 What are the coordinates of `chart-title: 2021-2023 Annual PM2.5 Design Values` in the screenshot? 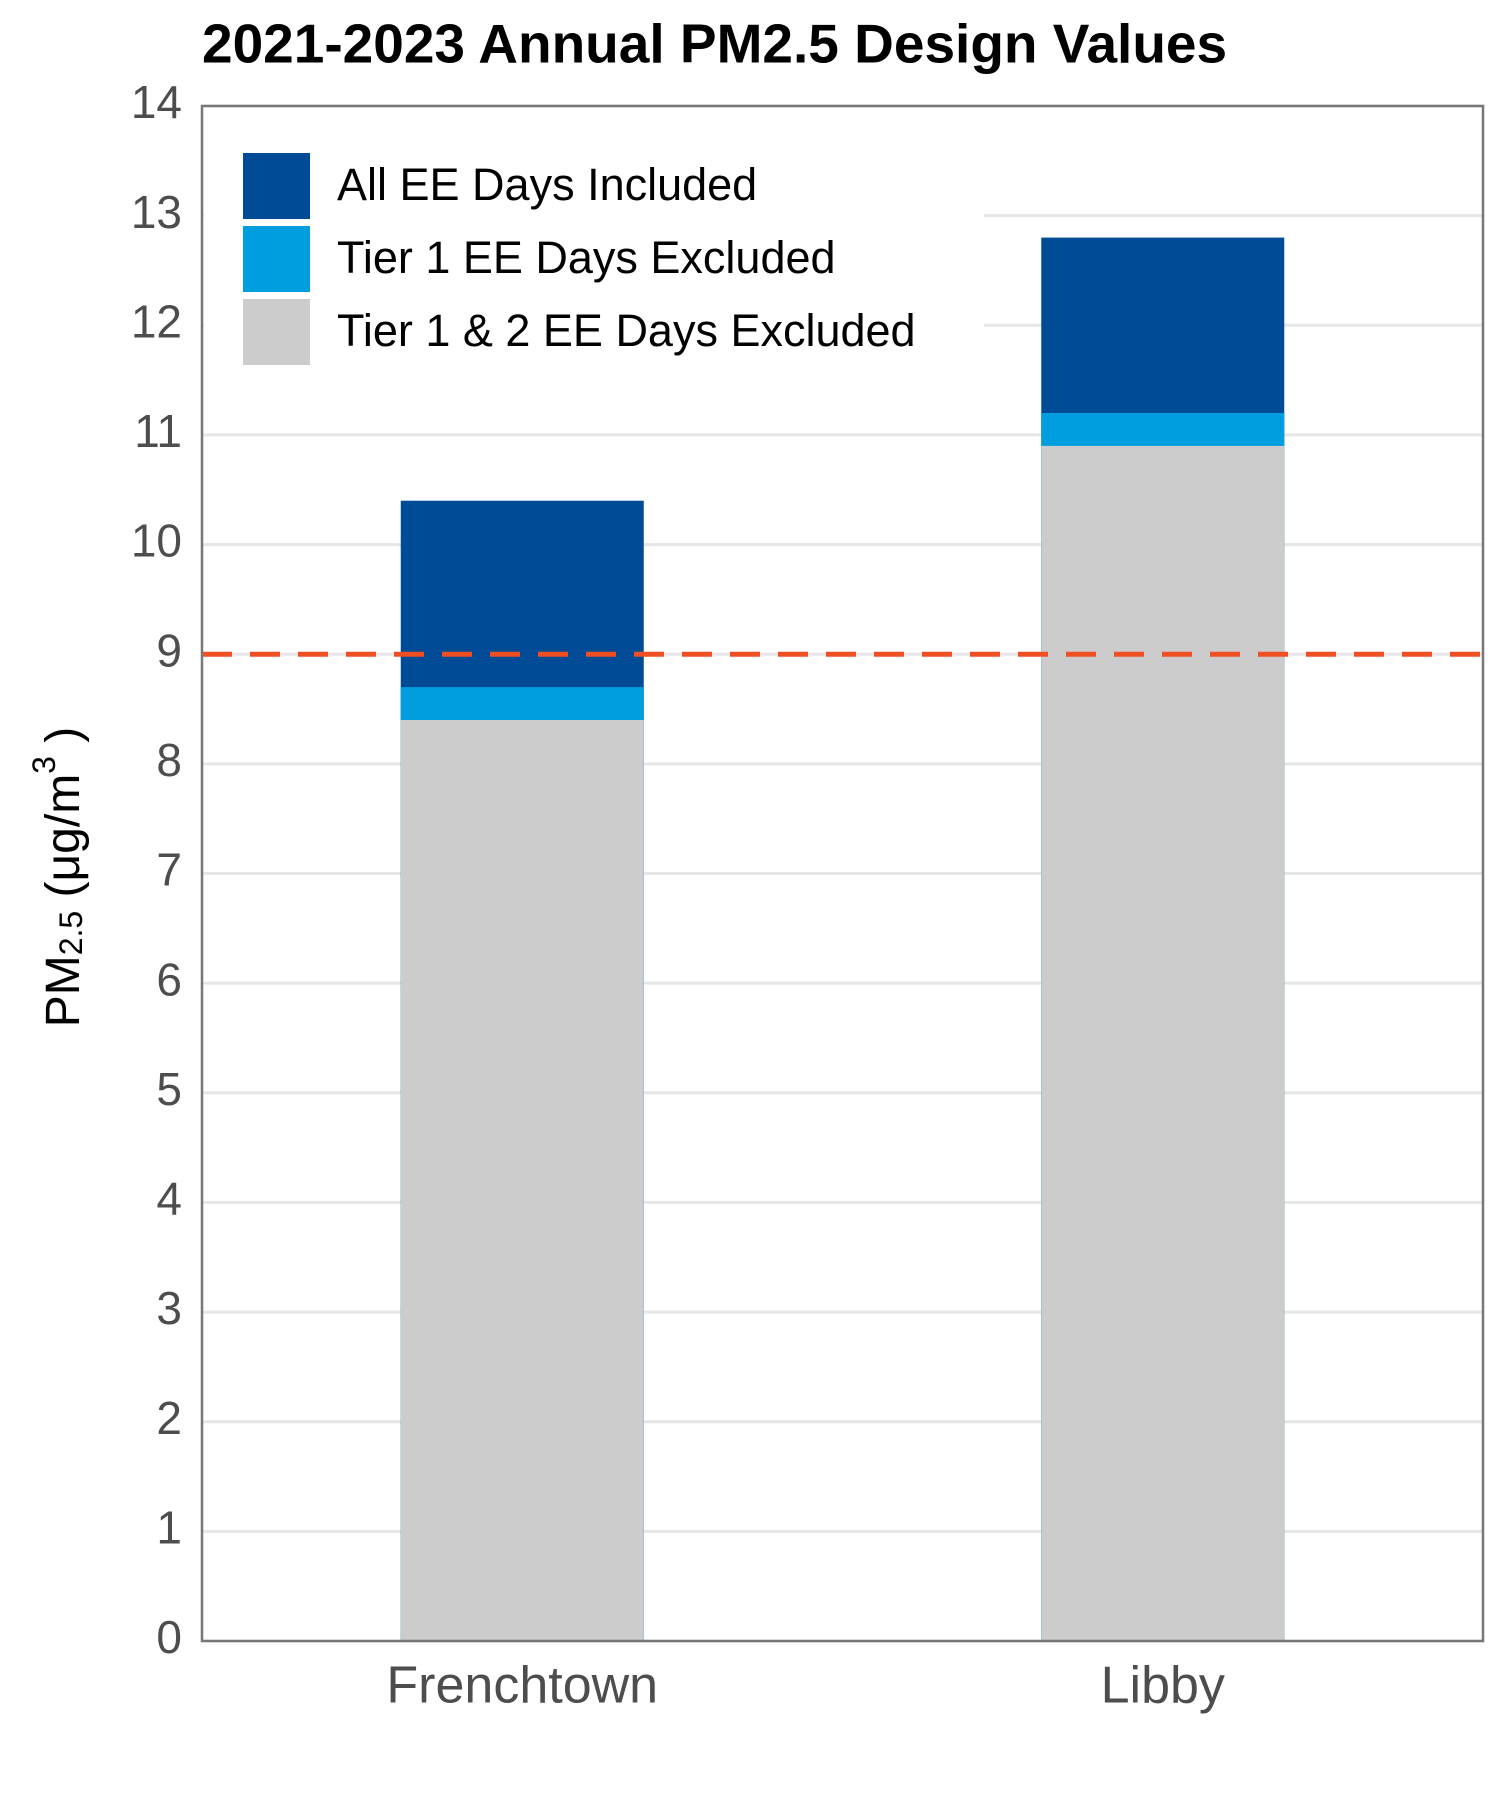 It's located at (714, 44).